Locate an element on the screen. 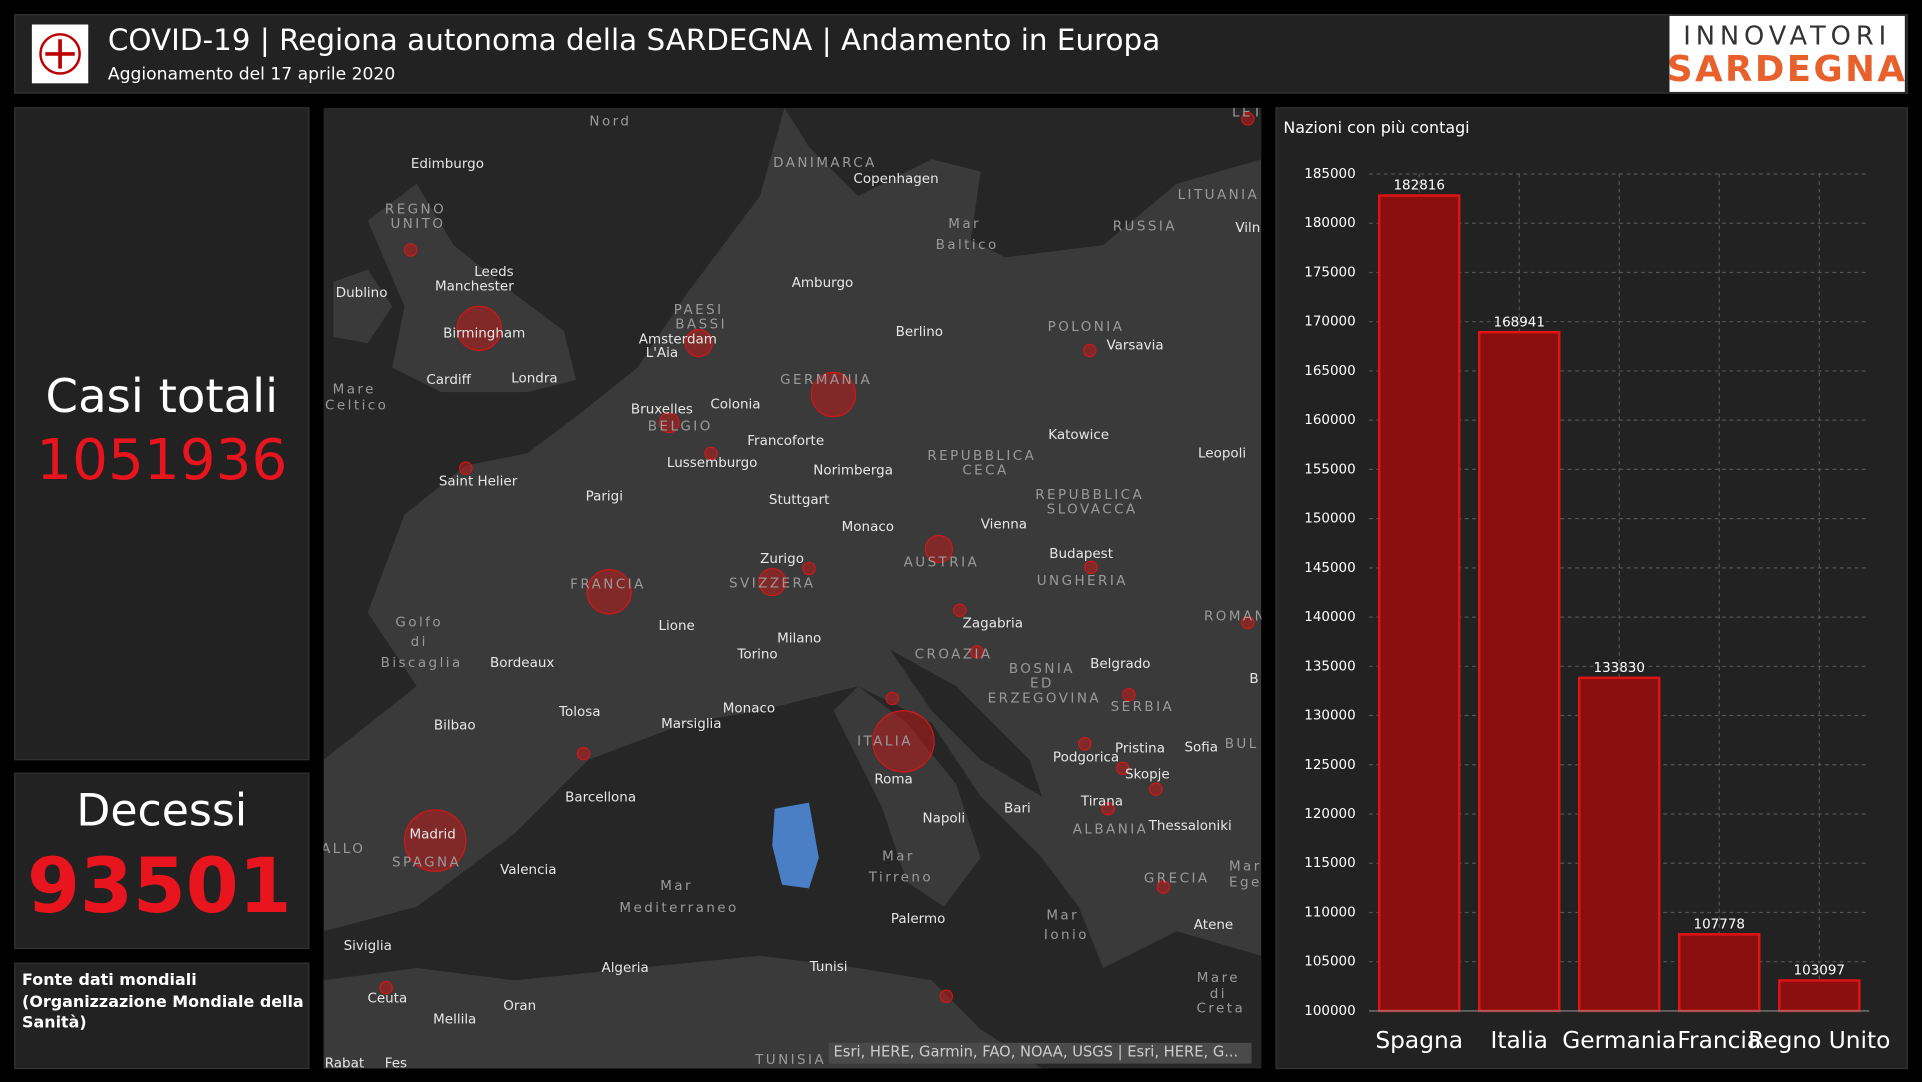  y-tick-label: 180000 is located at coordinates (1329, 223).